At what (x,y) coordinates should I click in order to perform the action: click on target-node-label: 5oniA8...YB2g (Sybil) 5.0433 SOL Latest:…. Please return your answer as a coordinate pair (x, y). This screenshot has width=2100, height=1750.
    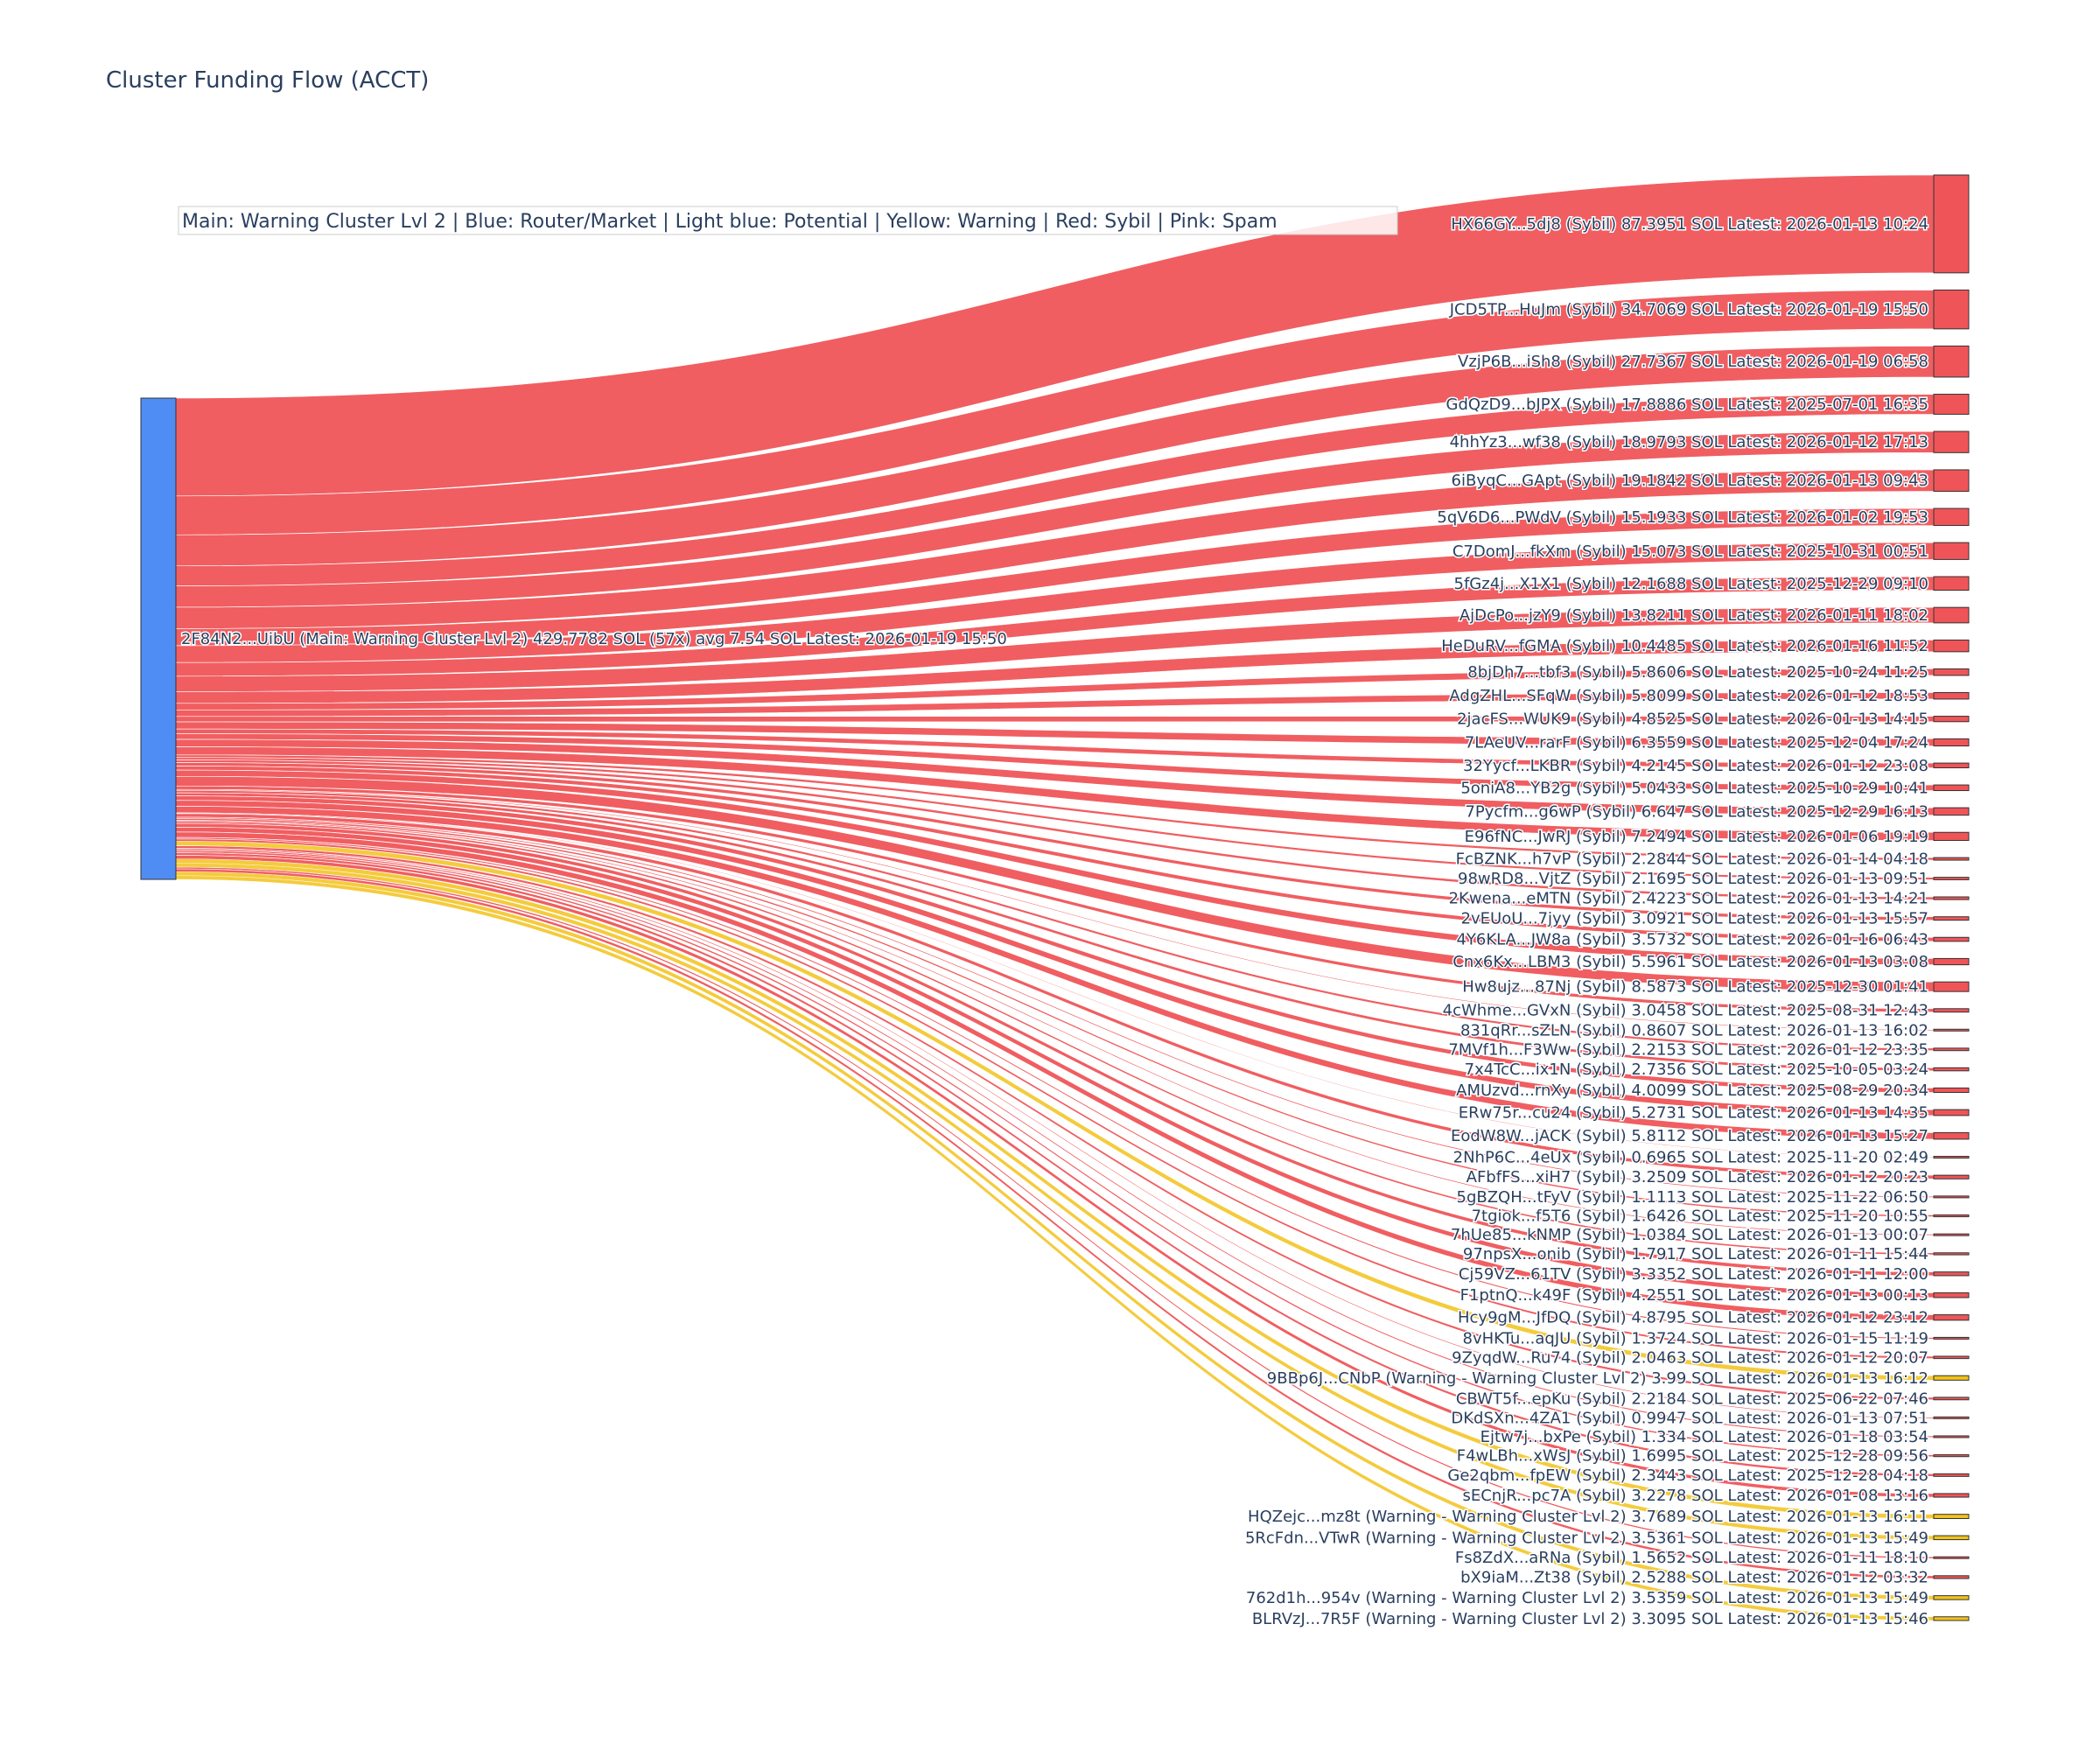
    Looking at the image, I should click on (1694, 788).